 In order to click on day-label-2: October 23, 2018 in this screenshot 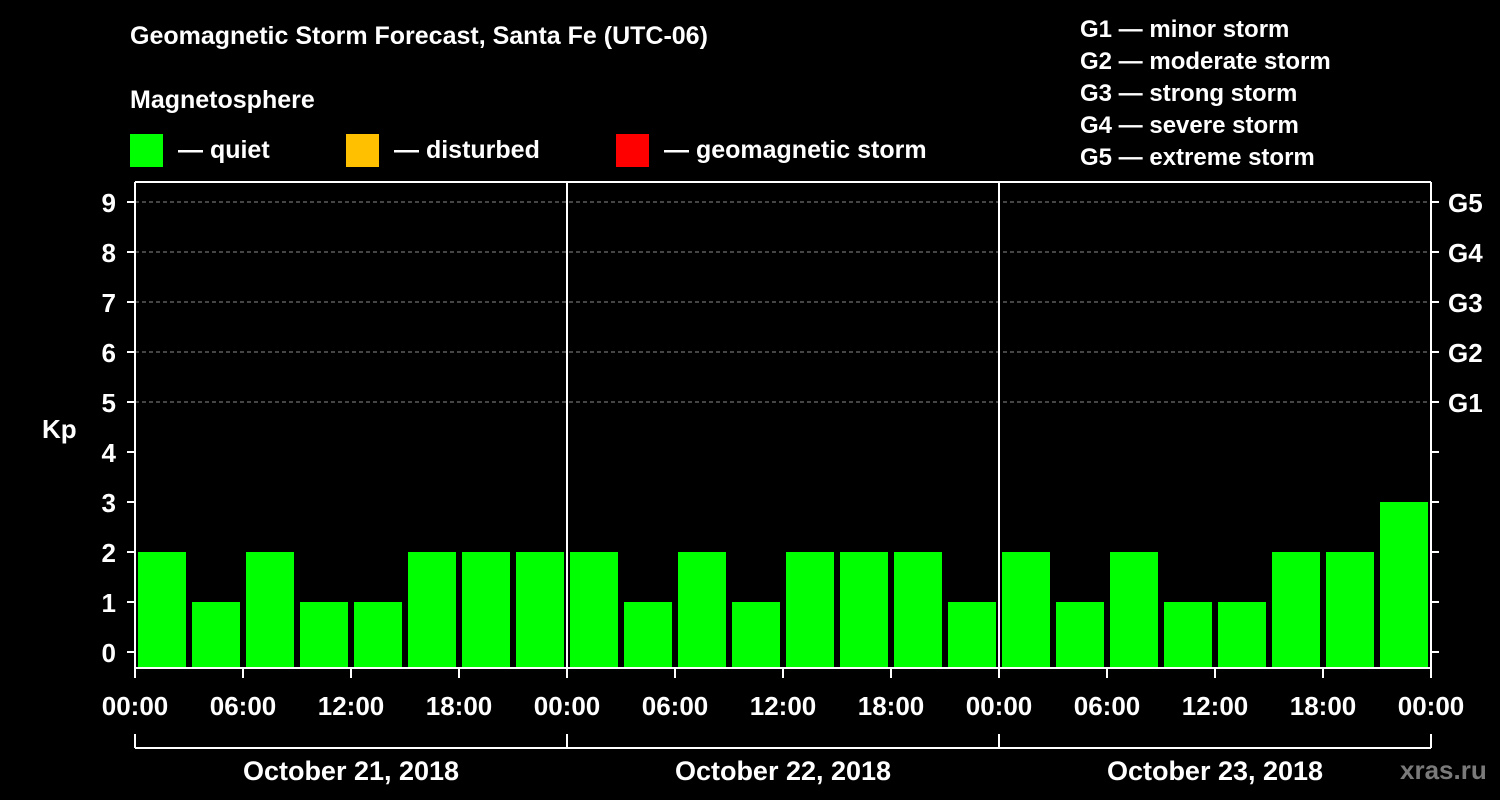, I will do `click(1215, 771)`.